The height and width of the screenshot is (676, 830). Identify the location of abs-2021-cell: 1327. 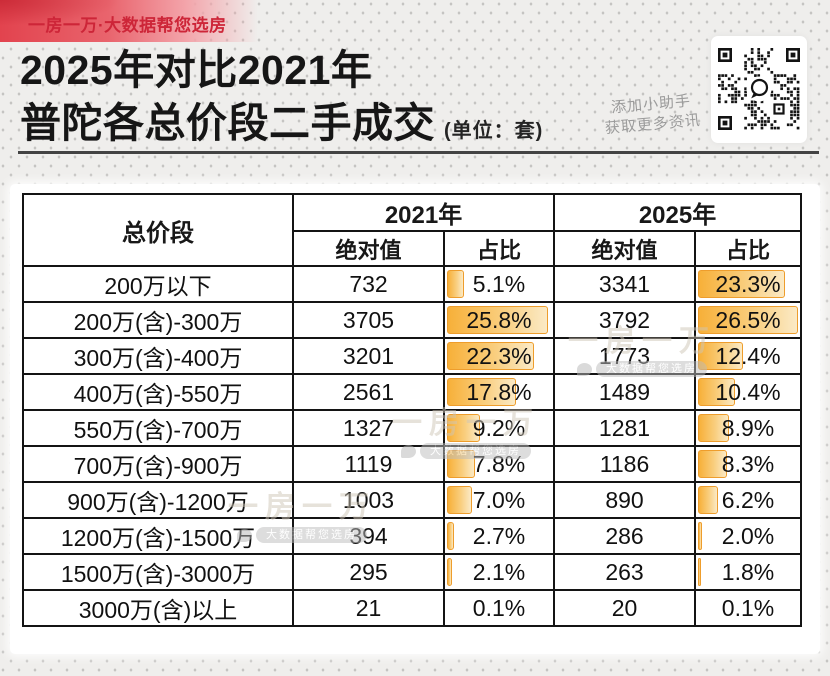
(368, 428).